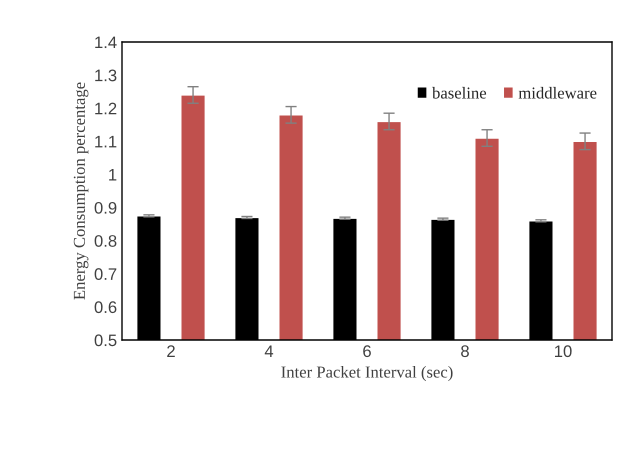  I want to click on y-tick-label: 0.7, so click(105, 274).